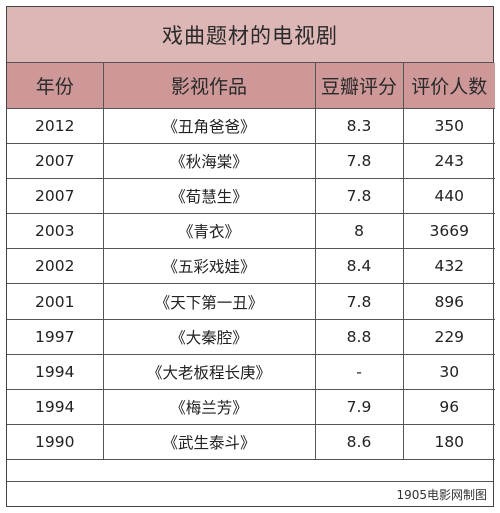 The width and height of the screenshot is (500, 513). Describe the element at coordinates (209, 126) in the screenshot. I see `work-cell: 《丑角爸爸》` at that location.